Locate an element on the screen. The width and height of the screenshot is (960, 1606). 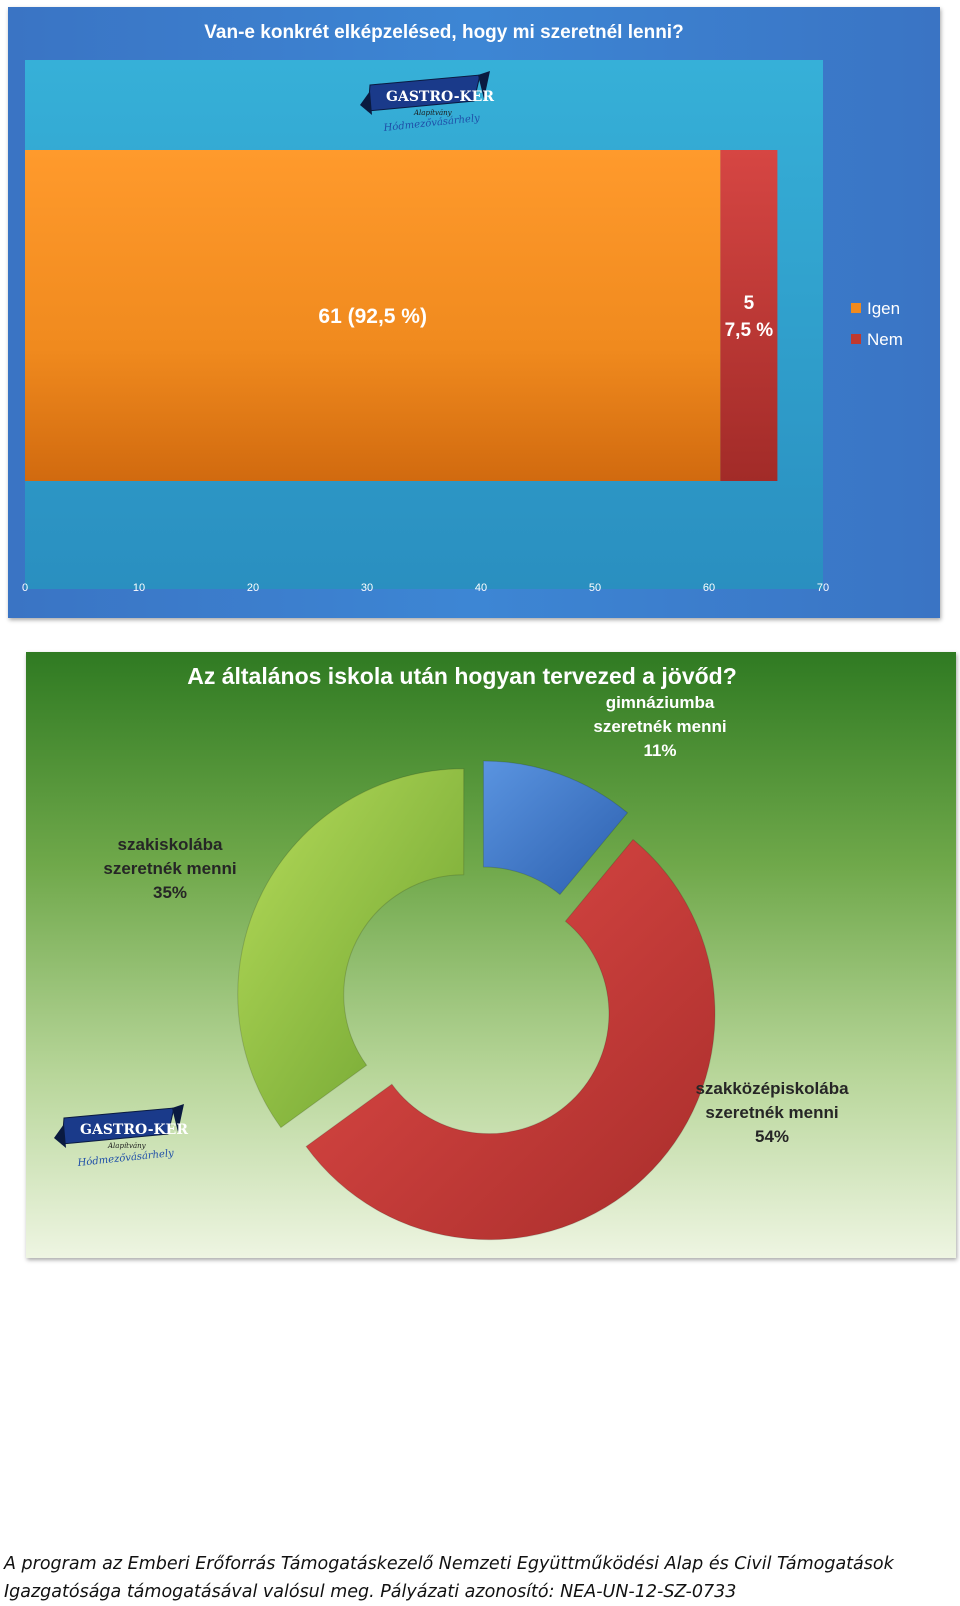
legend-swatch-nem is located at coordinates (856, 339).